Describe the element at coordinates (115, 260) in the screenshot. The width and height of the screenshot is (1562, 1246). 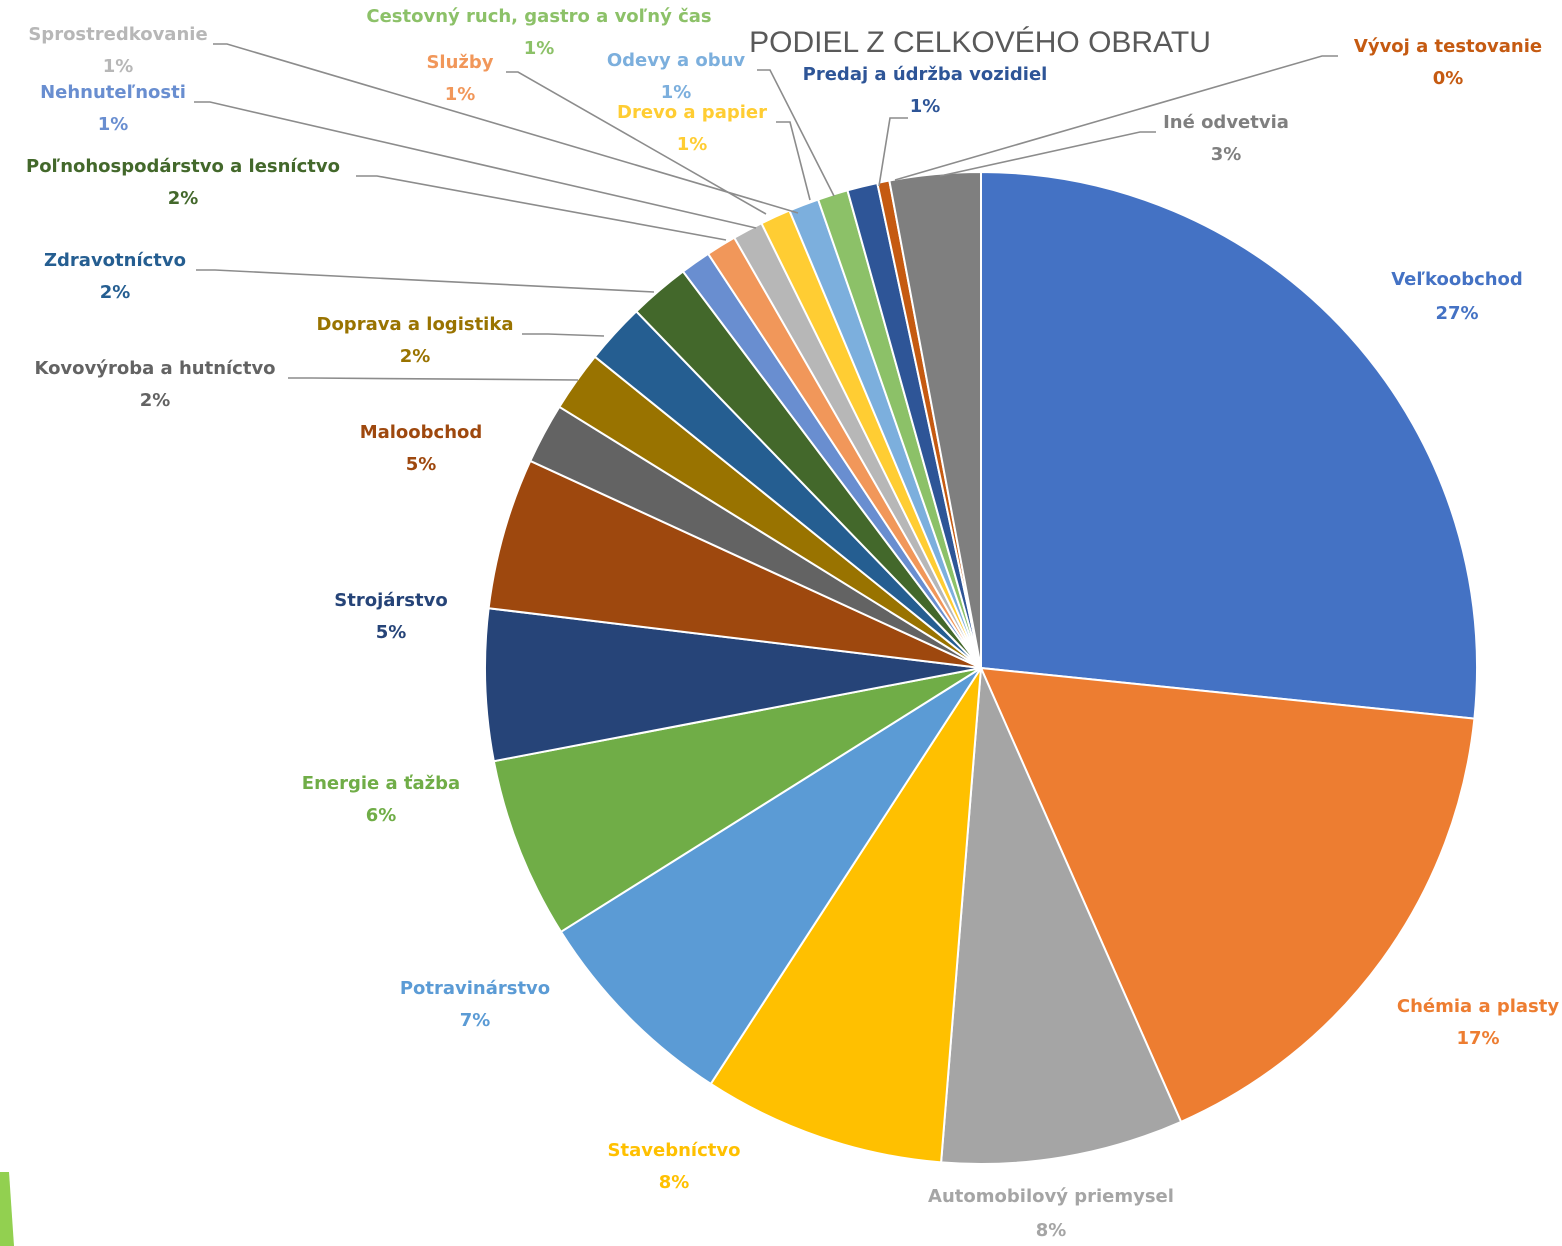
I see `slice-name-label: Zdravotníctvo` at that location.